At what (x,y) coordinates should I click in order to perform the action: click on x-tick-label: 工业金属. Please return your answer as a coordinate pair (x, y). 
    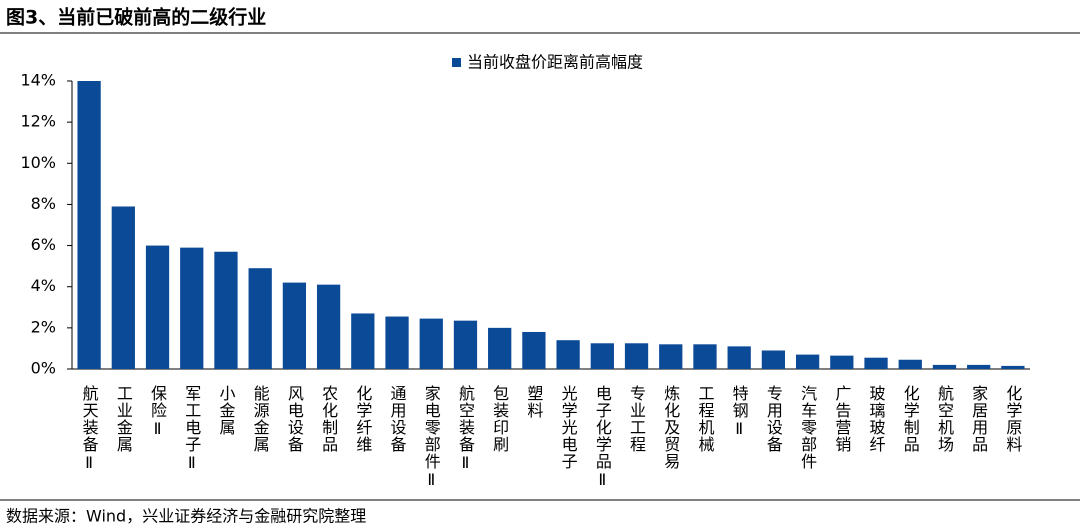
    Looking at the image, I should click on (123, 419).